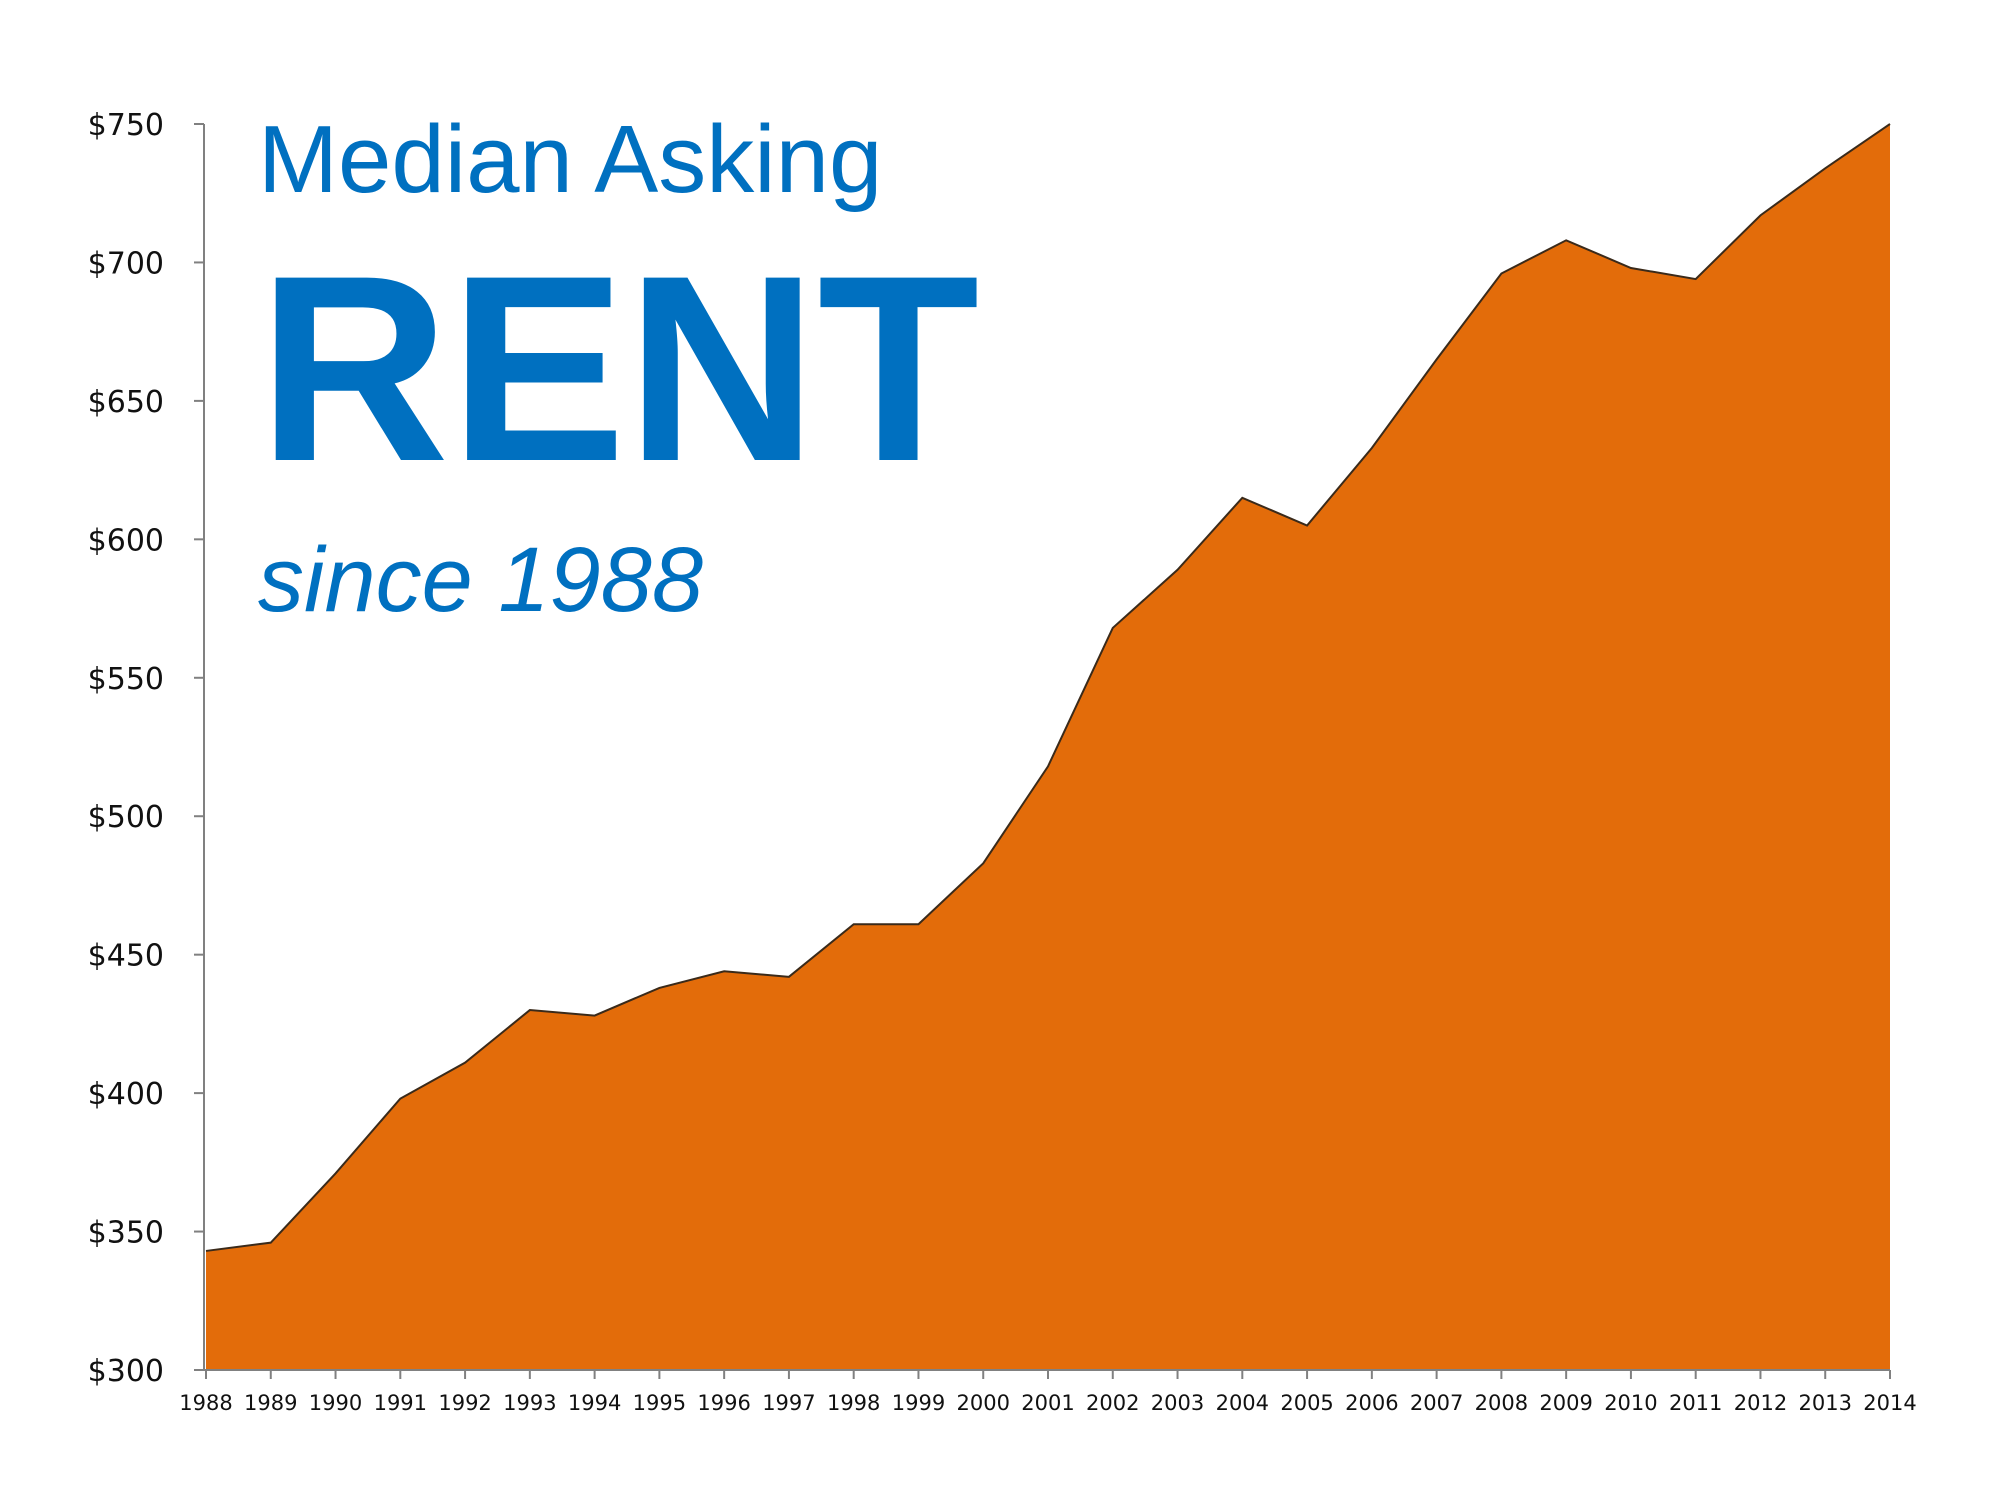 The image size is (2000, 1500). Describe the element at coordinates (570, 159) in the screenshot. I see `title-line-median-asking: Median Asking` at that location.